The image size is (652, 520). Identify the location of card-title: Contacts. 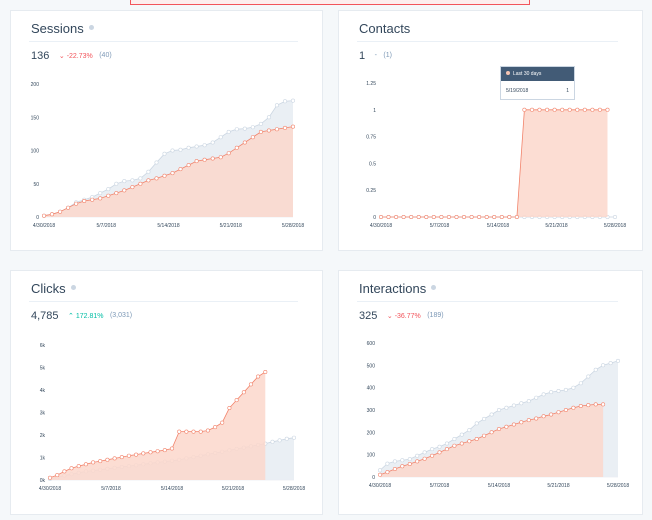
(384, 28).